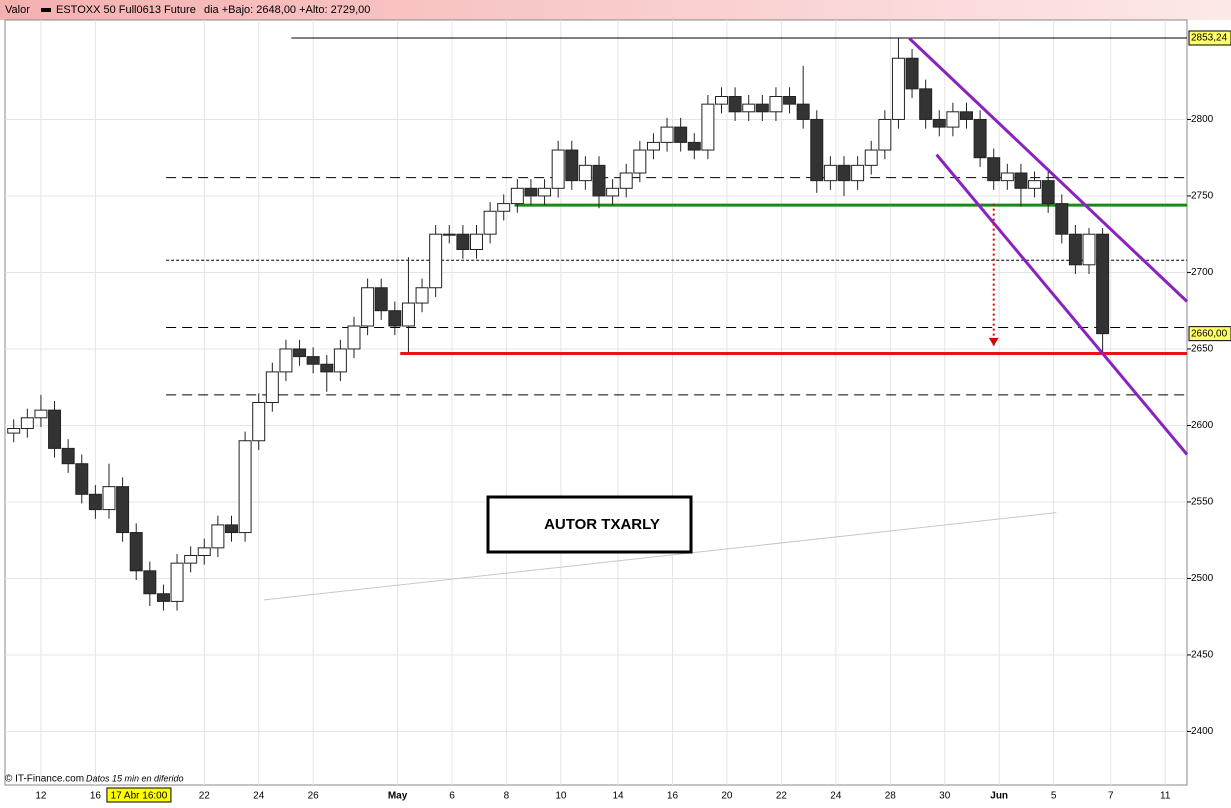 The width and height of the screenshot is (1231, 808). I want to click on legend-entry: ESTOXX 50 Full0613 Future, so click(126, 10).